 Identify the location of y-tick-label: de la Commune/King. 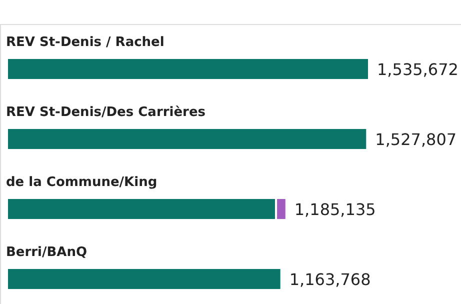
(82, 182).